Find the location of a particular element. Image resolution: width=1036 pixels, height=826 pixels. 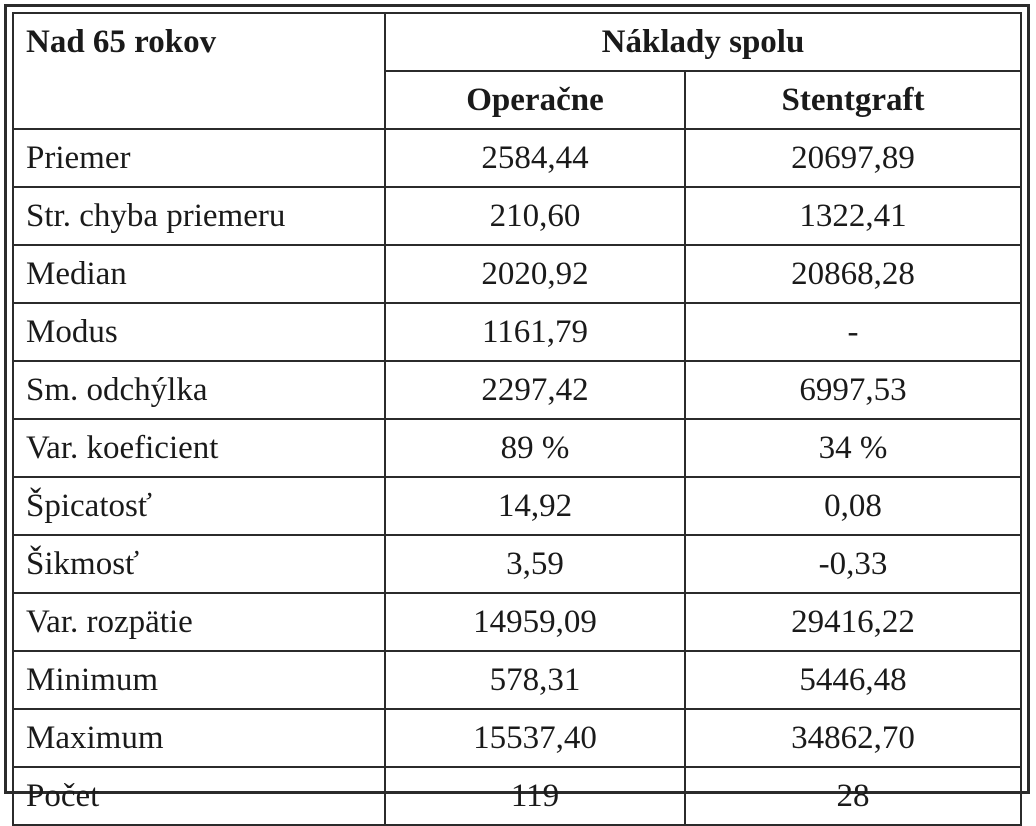

row-label: Priemer is located at coordinates (199, 158).